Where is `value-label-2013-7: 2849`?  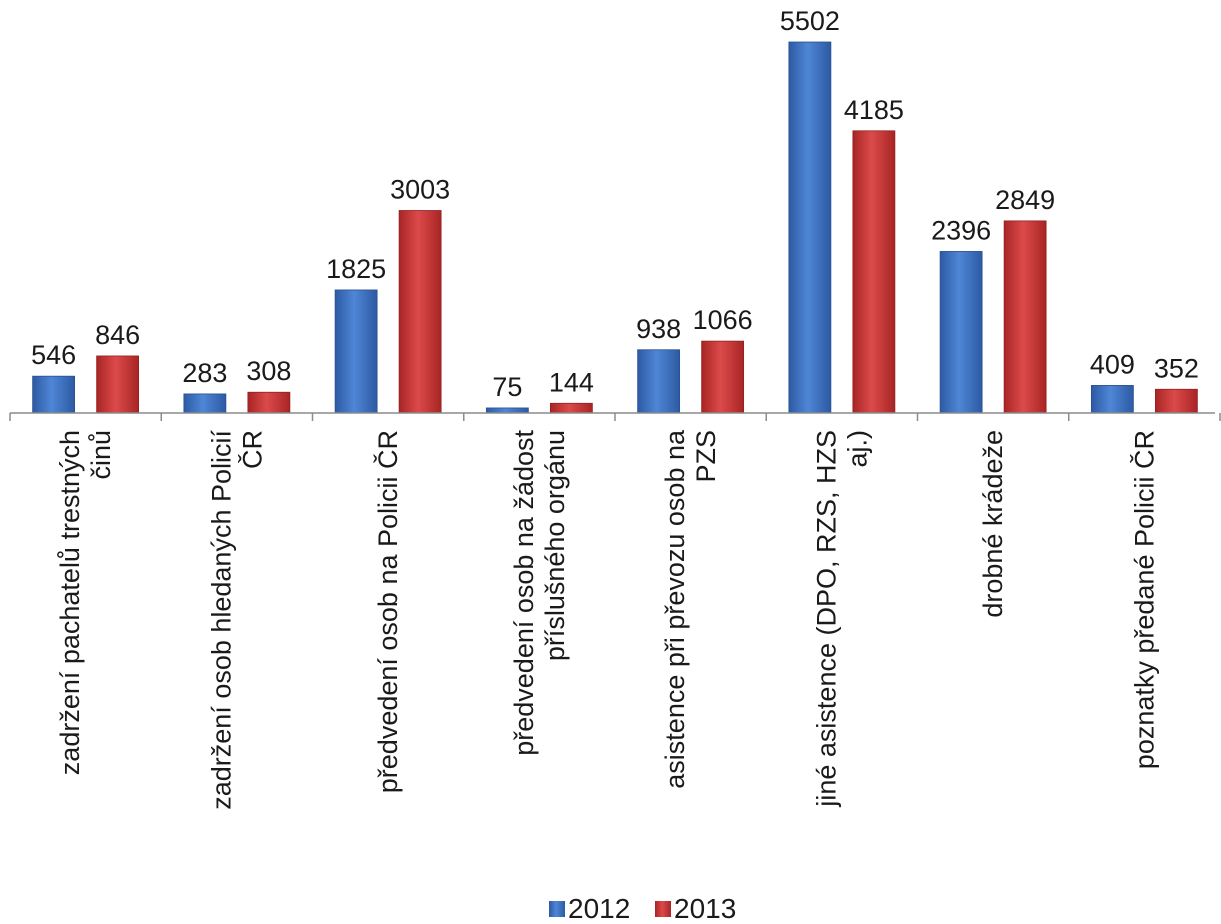
value-label-2013-7: 2849 is located at coordinates (1025, 200).